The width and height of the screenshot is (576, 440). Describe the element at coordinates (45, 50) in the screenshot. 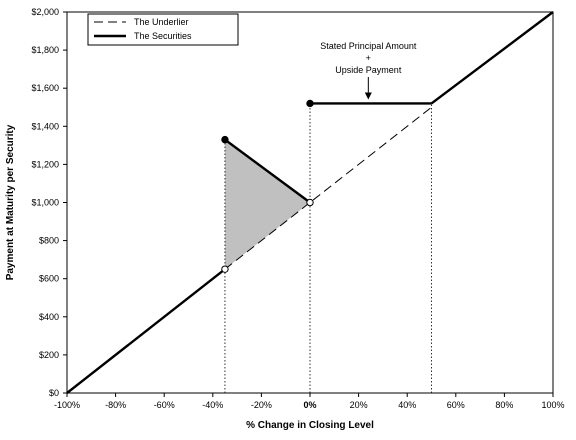

I see `y-tick-label: $1,800` at that location.